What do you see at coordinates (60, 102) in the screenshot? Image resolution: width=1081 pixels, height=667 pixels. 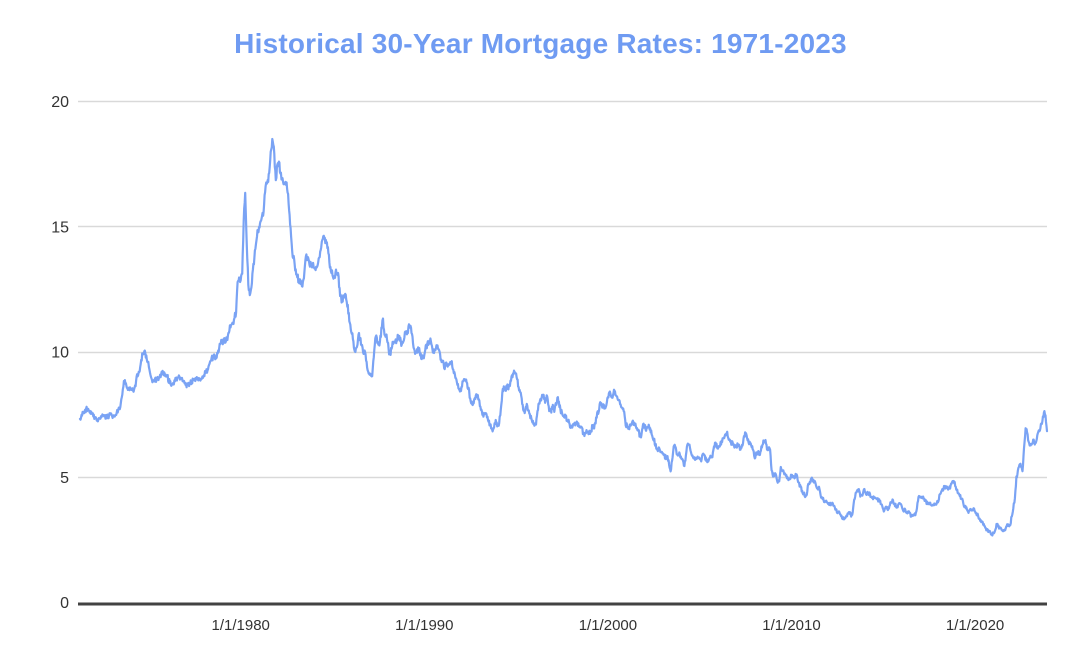 I see `y-axis-tick-label: 20` at bounding box center [60, 102].